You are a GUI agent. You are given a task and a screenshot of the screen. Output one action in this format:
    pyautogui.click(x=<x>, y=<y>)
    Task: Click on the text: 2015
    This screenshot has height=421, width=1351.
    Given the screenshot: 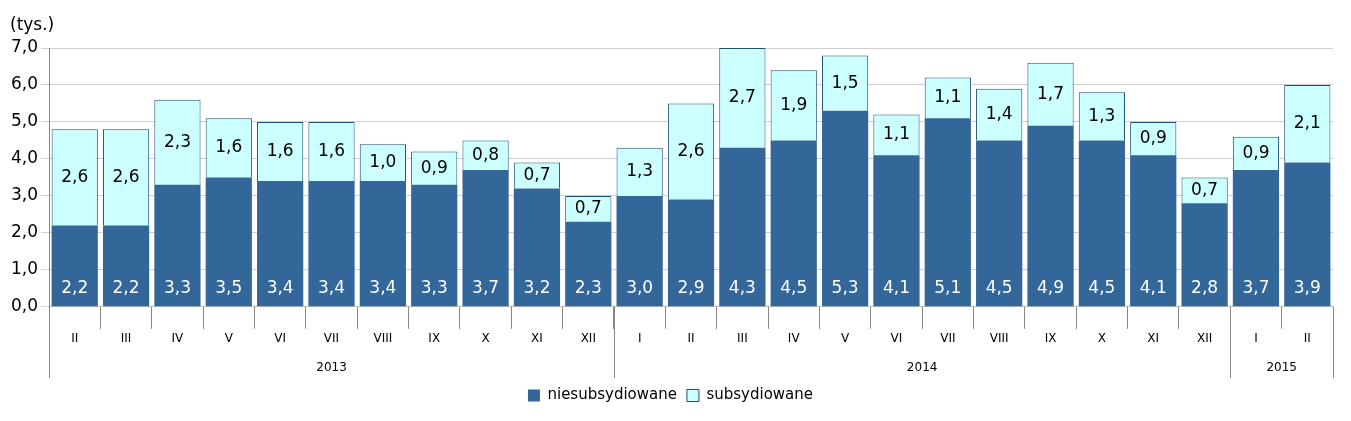 What is the action you would take?
    pyautogui.click(x=1281, y=367)
    